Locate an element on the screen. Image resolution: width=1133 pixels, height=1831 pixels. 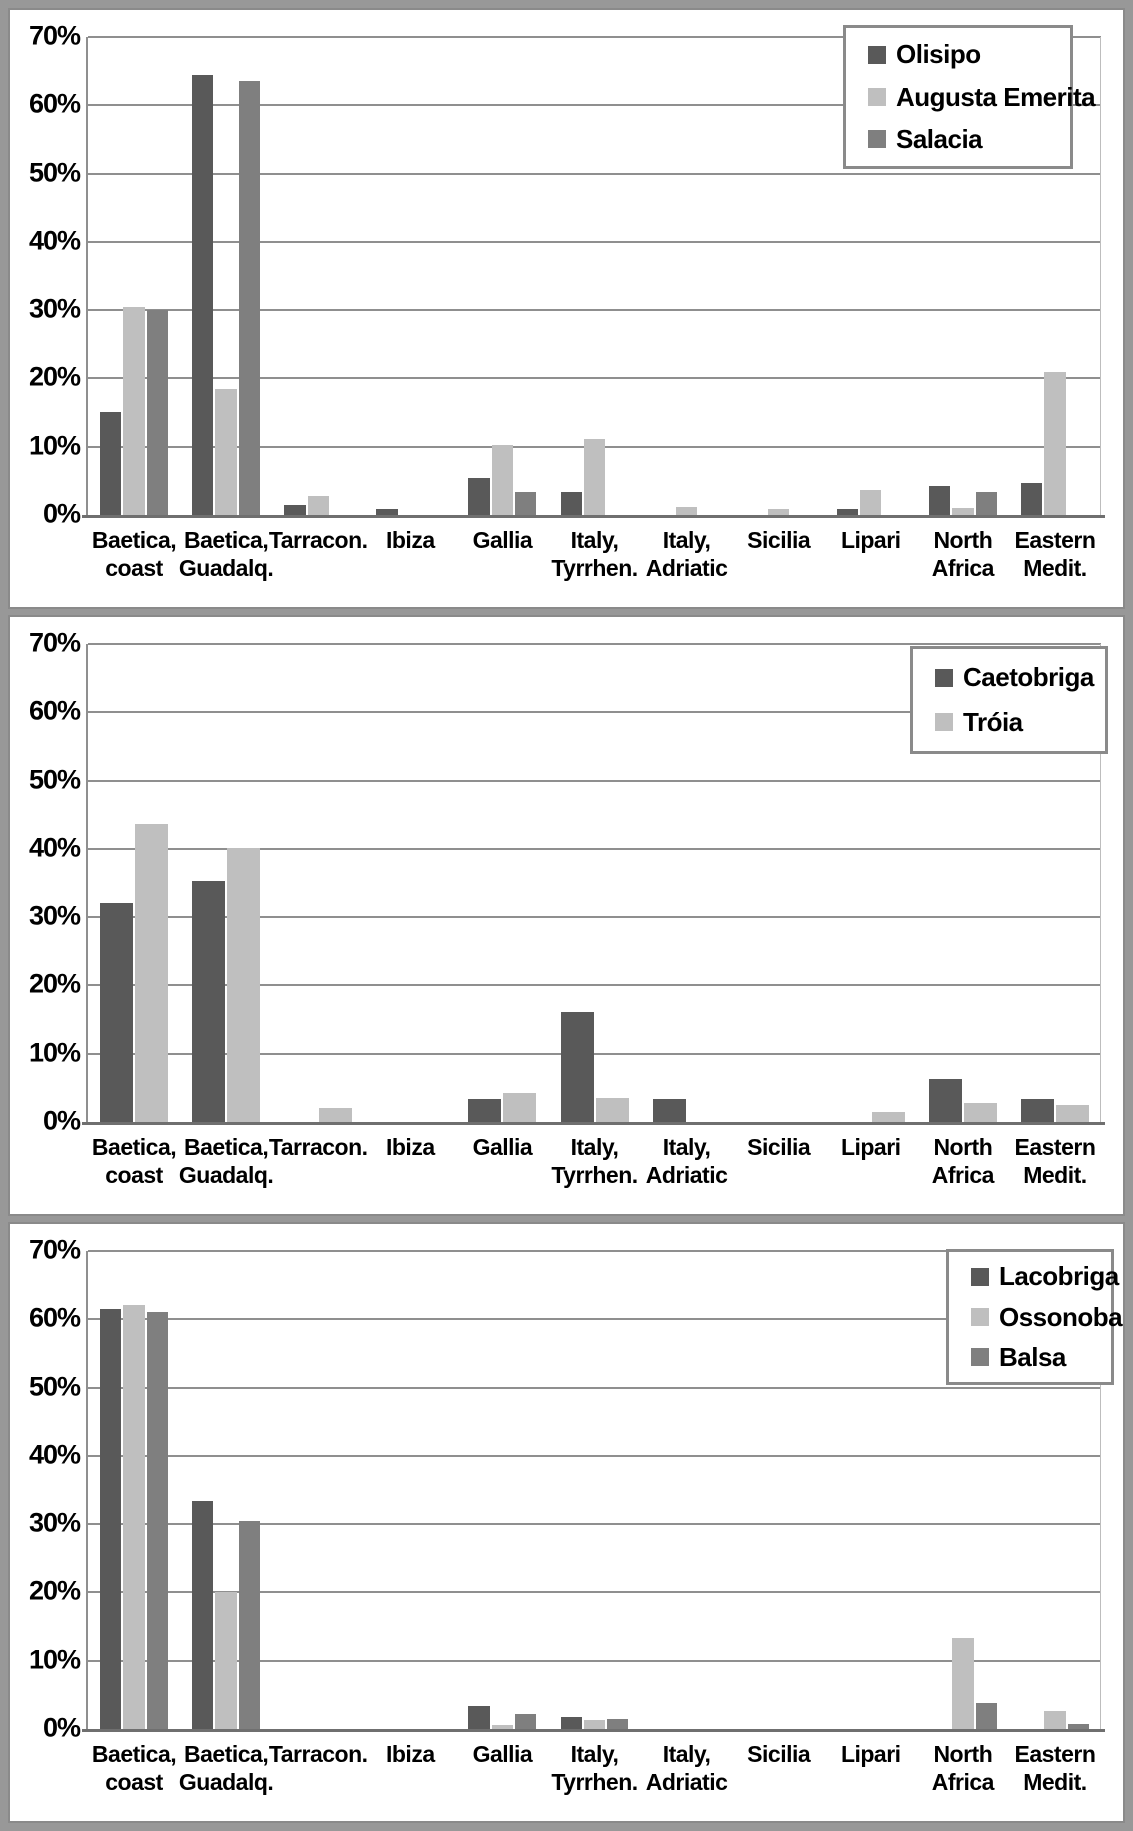
x-axis-category-label: Ibiza is located at coordinates (410, 540).